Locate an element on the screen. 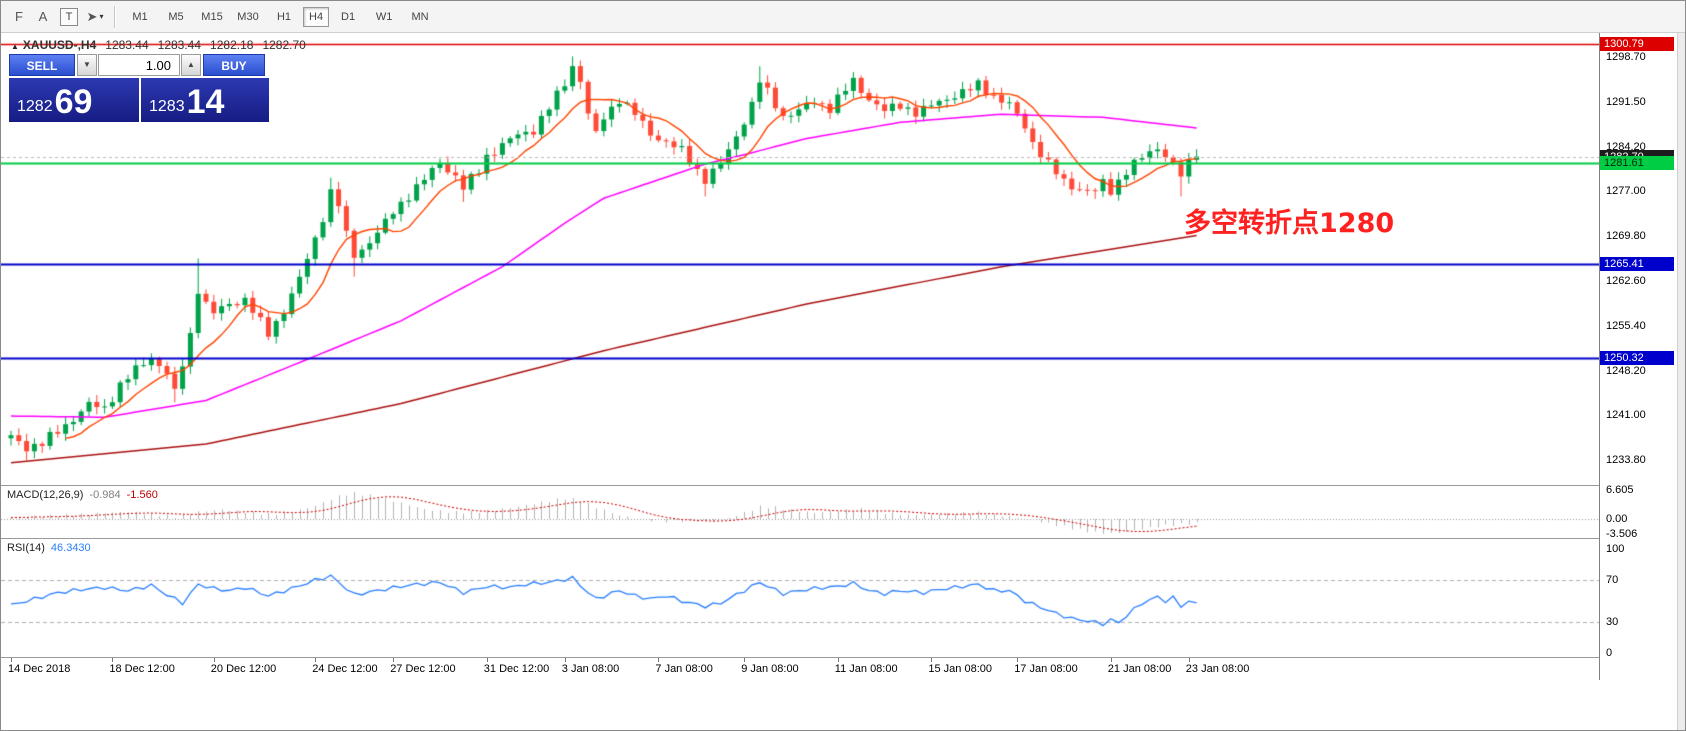 Image resolution: width=1686 pixels, height=731 pixels. timeframe-toolbar: M1 M5 M15 M30 H1 H4 D1 W1 MN is located at coordinates (280, 16).